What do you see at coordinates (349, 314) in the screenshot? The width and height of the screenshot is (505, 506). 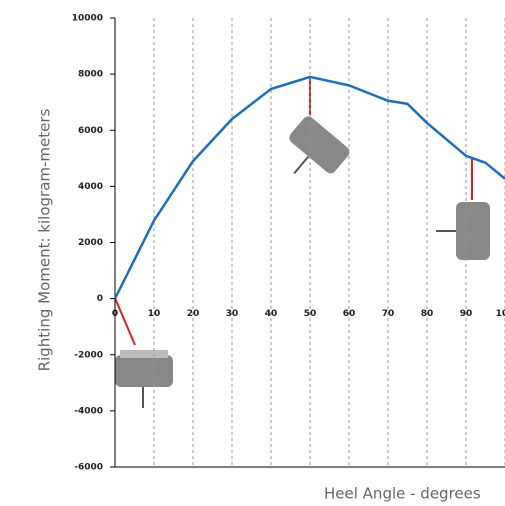 I see `x-tick-label: 60` at bounding box center [349, 314].